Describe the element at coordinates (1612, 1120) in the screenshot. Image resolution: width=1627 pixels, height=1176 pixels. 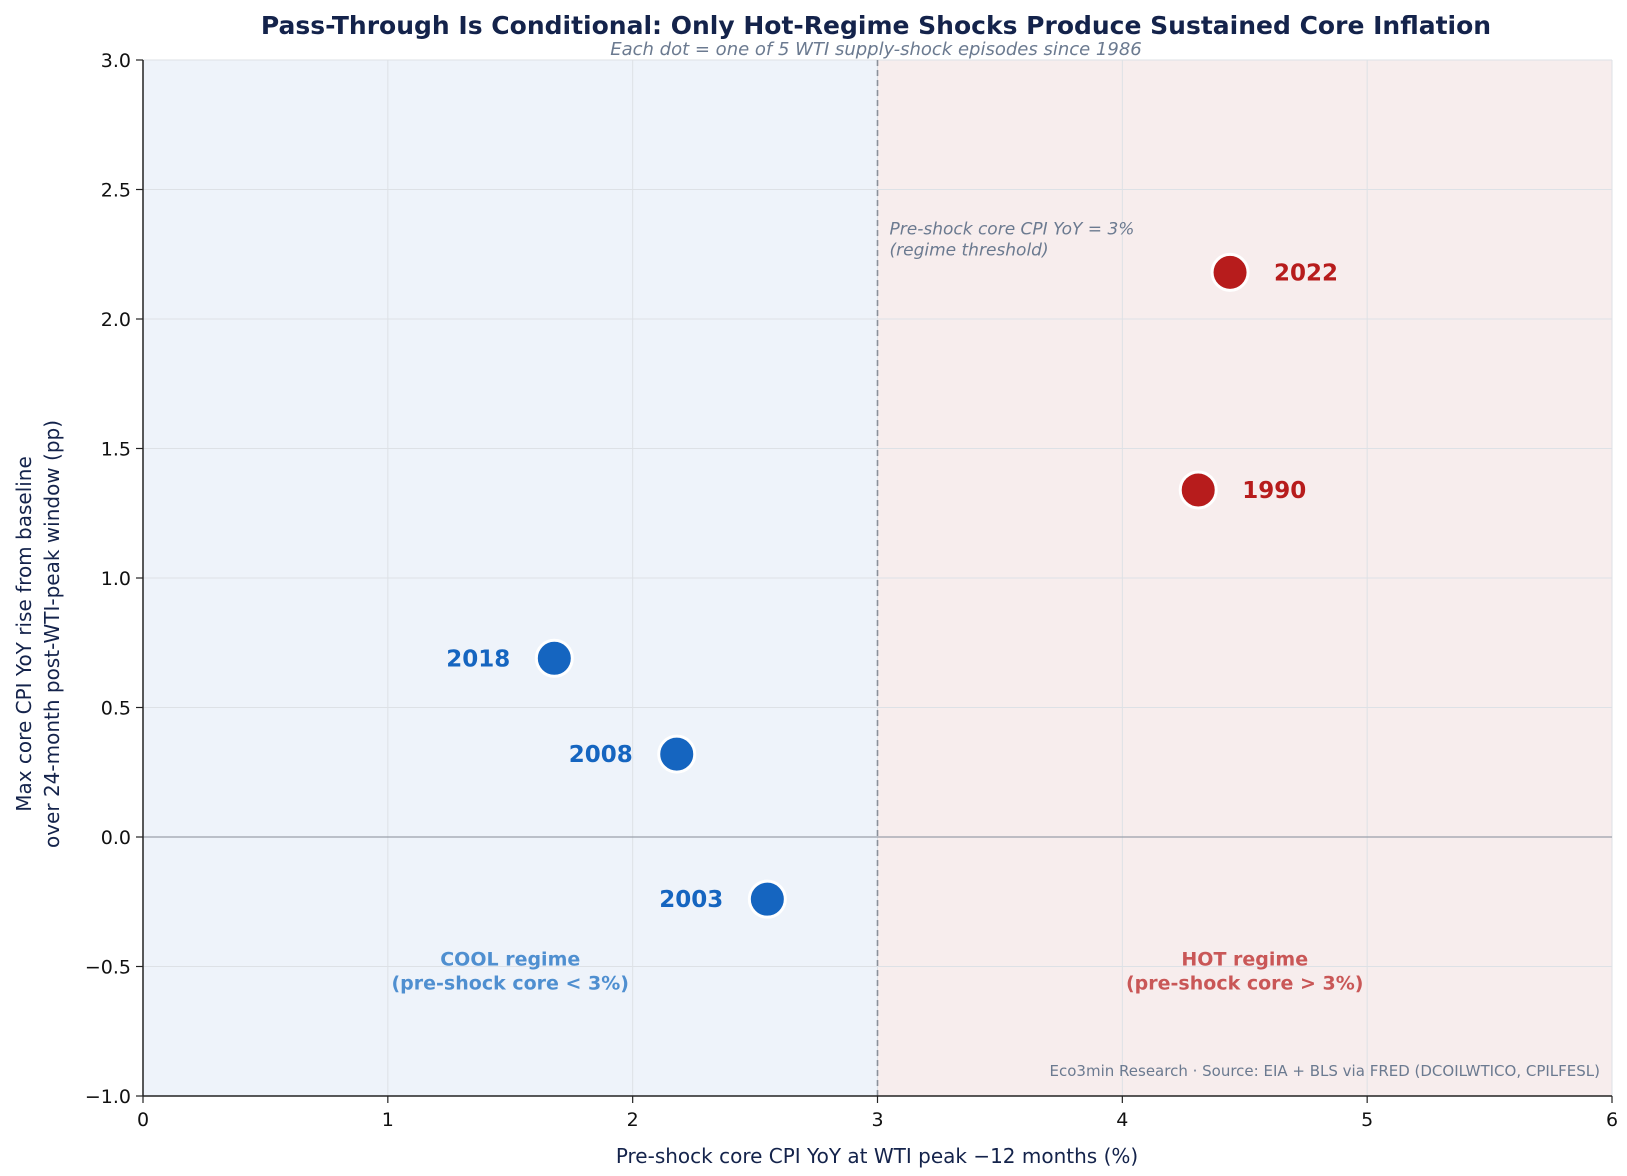
I see `x-tick-label: 6` at that location.